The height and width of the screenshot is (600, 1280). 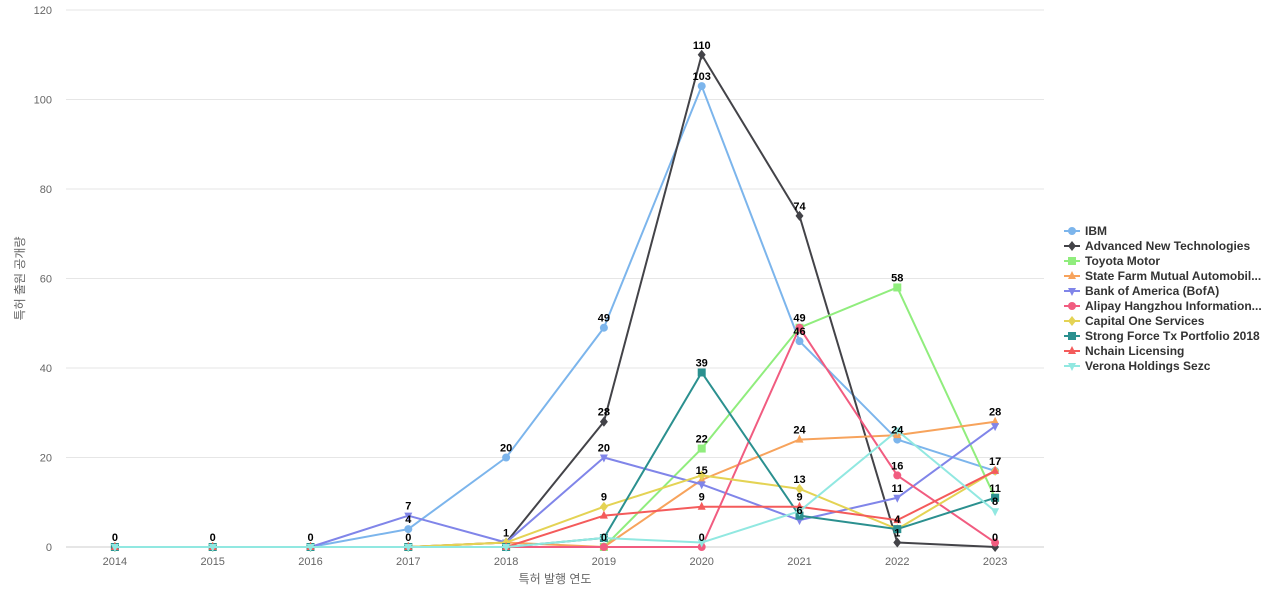 What do you see at coordinates (702, 77) in the screenshot?
I see `data-label: 103` at bounding box center [702, 77].